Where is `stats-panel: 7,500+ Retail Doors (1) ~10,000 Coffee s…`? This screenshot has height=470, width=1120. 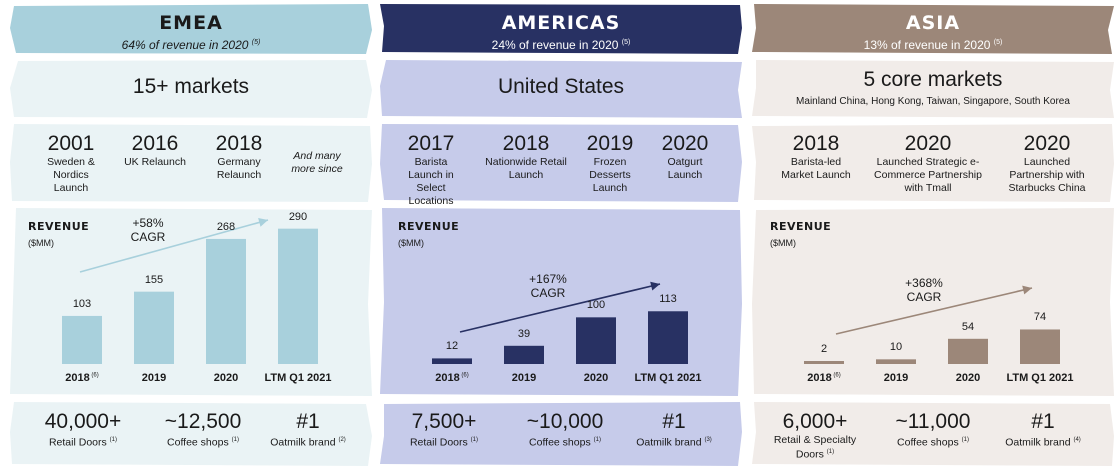
stats-panel: 7,500+ Retail Doors (1) ~10,000 Coffee s… is located at coordinates (561, 434).